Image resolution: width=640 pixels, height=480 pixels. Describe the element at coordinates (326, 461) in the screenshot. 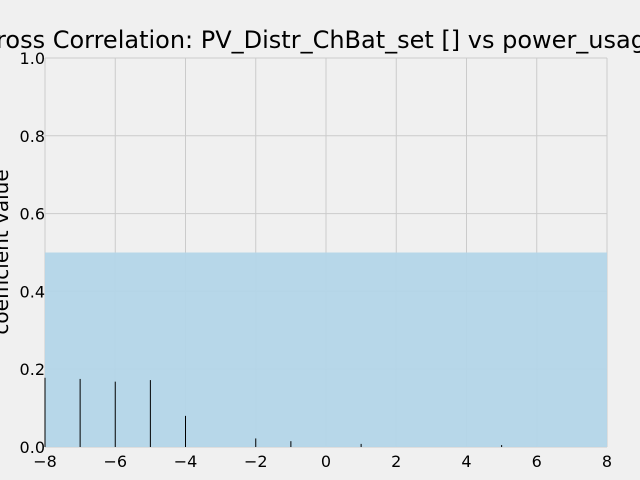

I see `x-tick-label: 0` at that location.